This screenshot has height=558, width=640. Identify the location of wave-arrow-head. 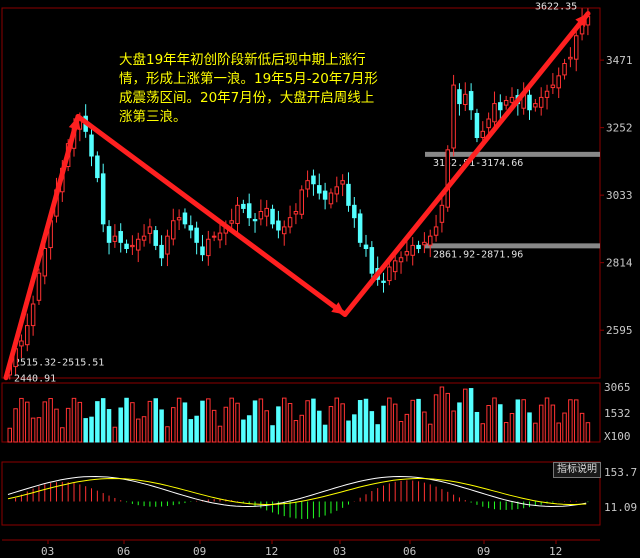
(74, 123).